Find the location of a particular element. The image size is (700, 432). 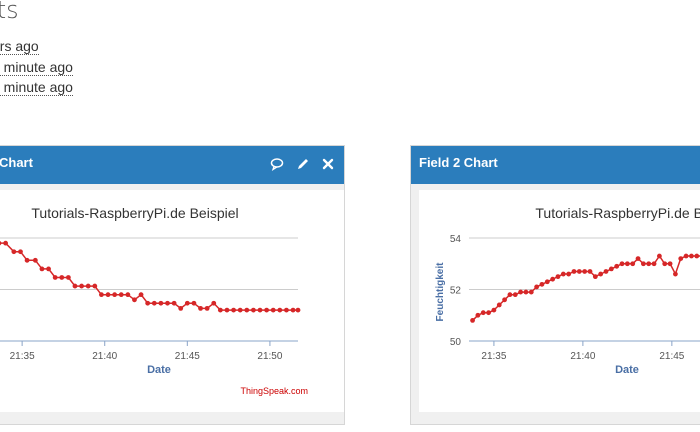

pencil-icon is located at coordinates (303, 164).